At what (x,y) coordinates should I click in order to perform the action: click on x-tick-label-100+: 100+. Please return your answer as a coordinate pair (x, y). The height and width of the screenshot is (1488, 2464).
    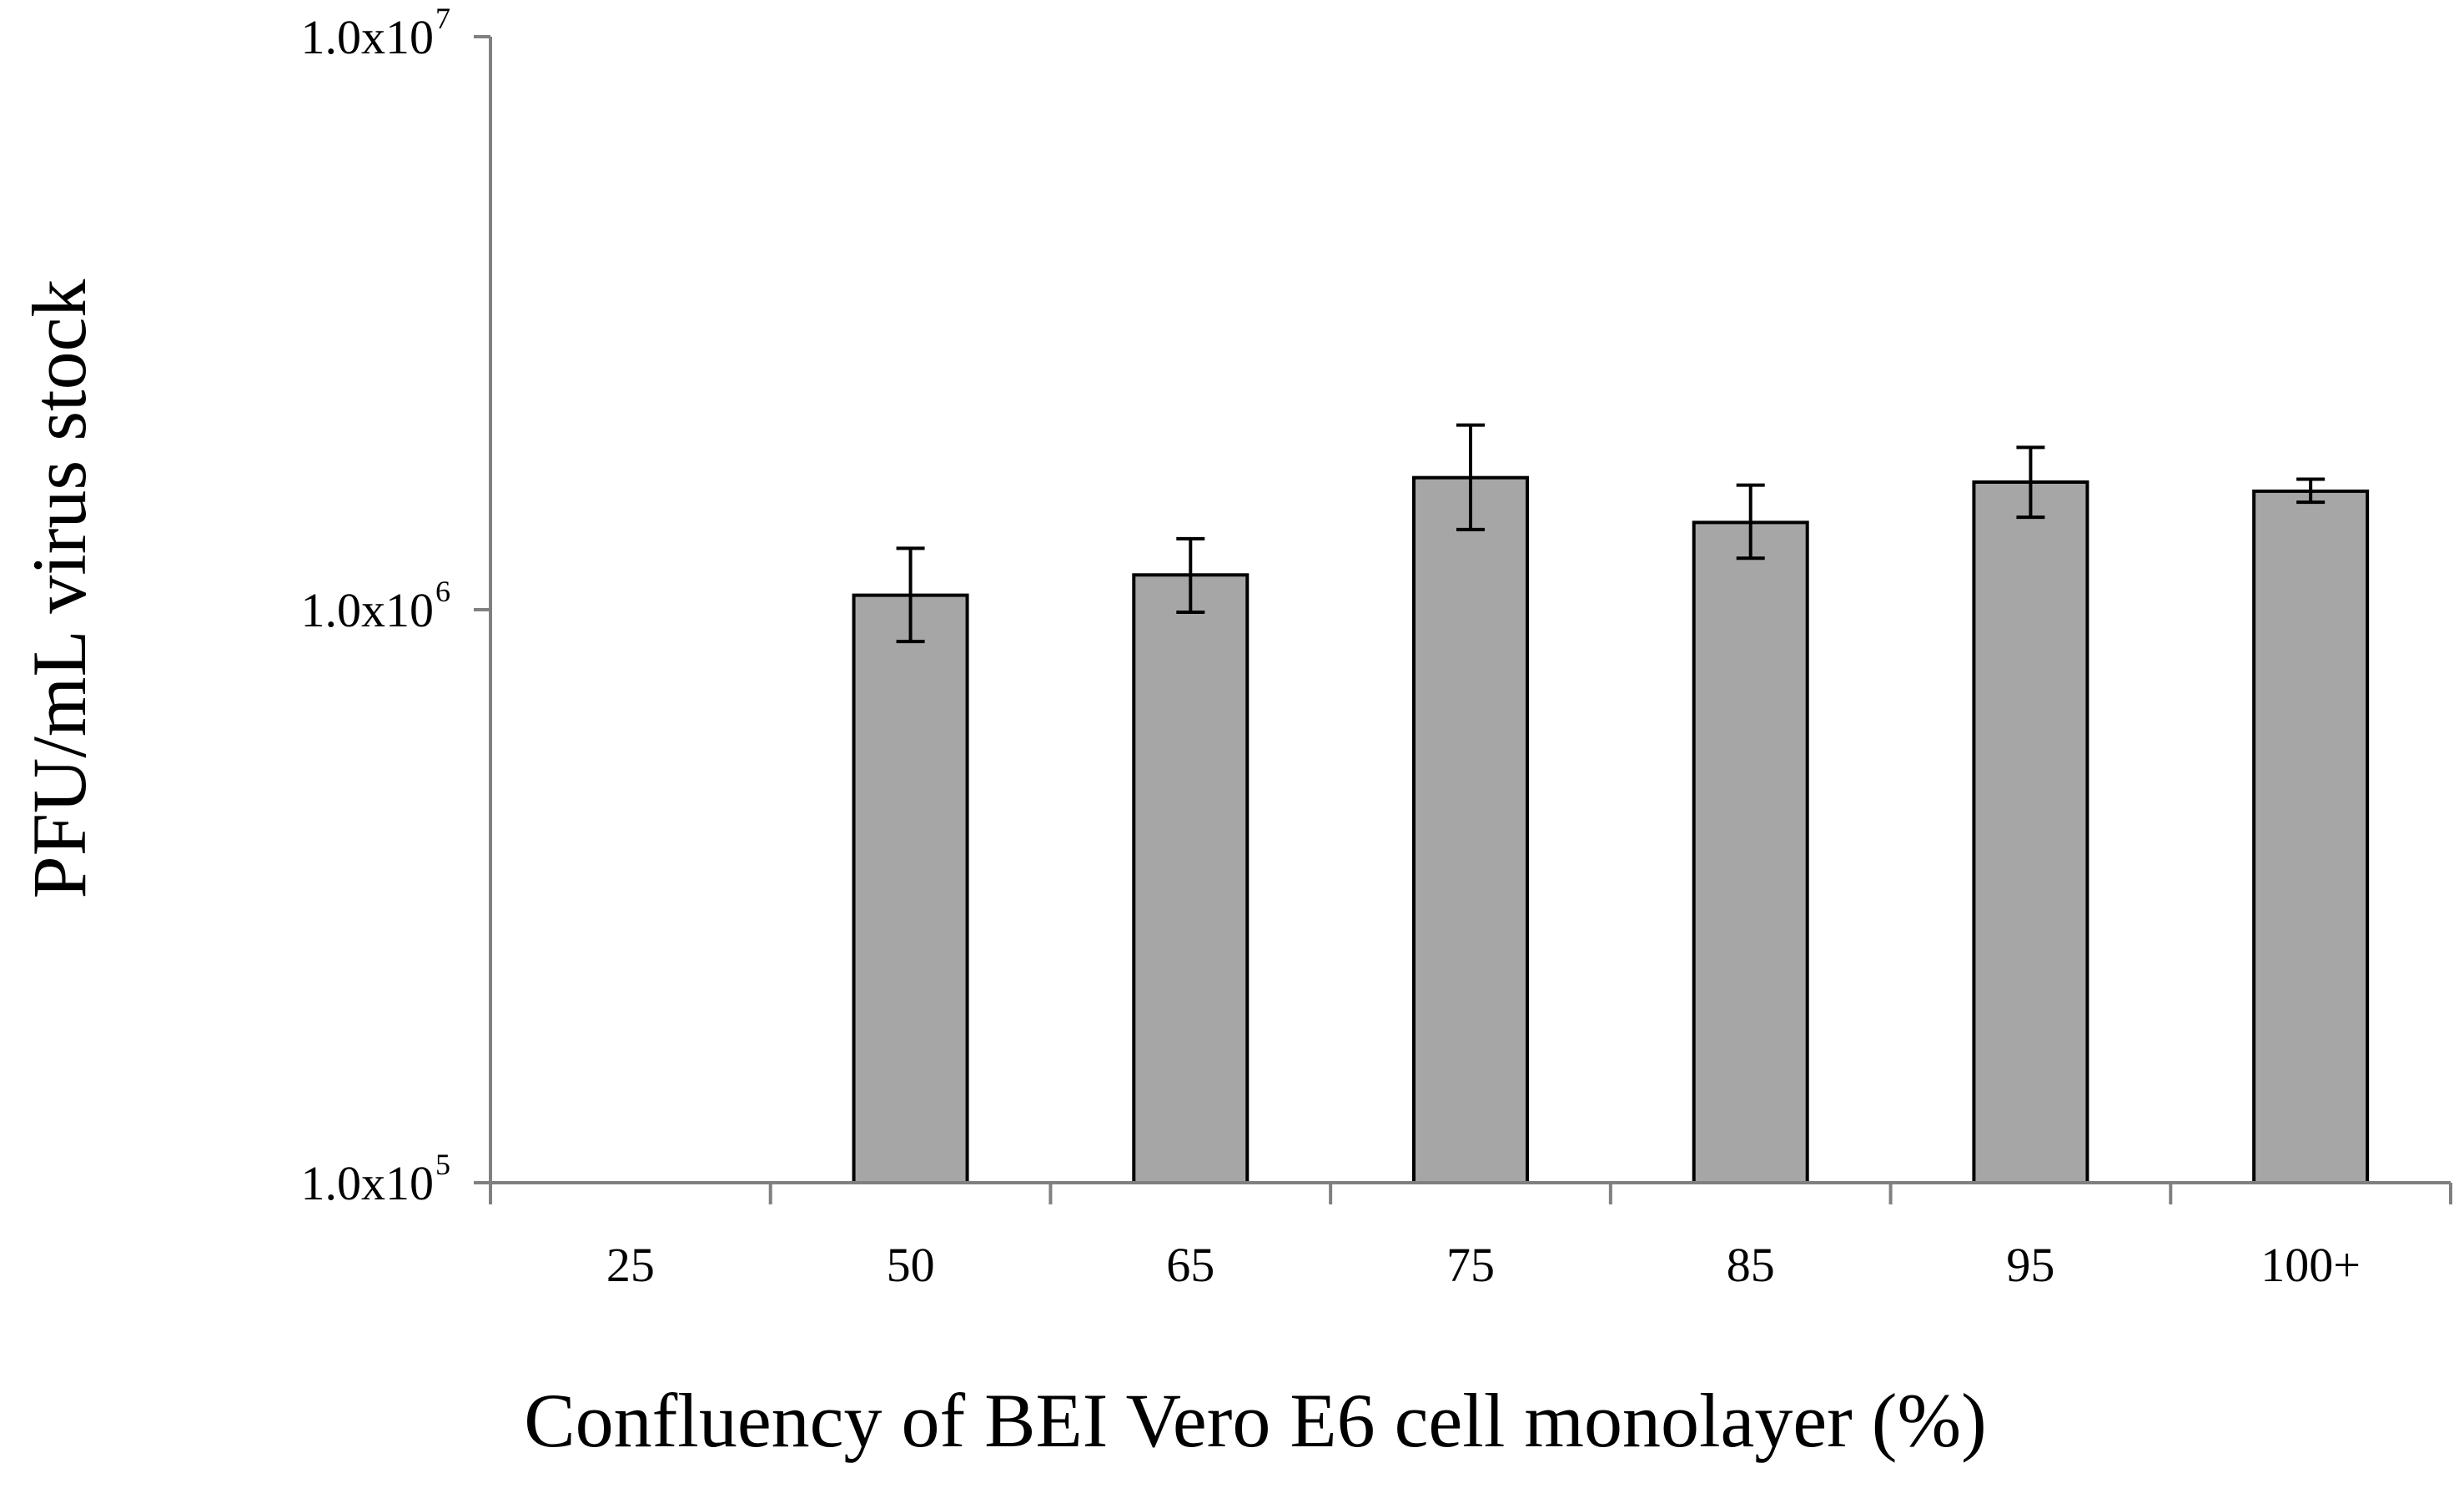
    Looking at the image, I should click on (2310, 1265).